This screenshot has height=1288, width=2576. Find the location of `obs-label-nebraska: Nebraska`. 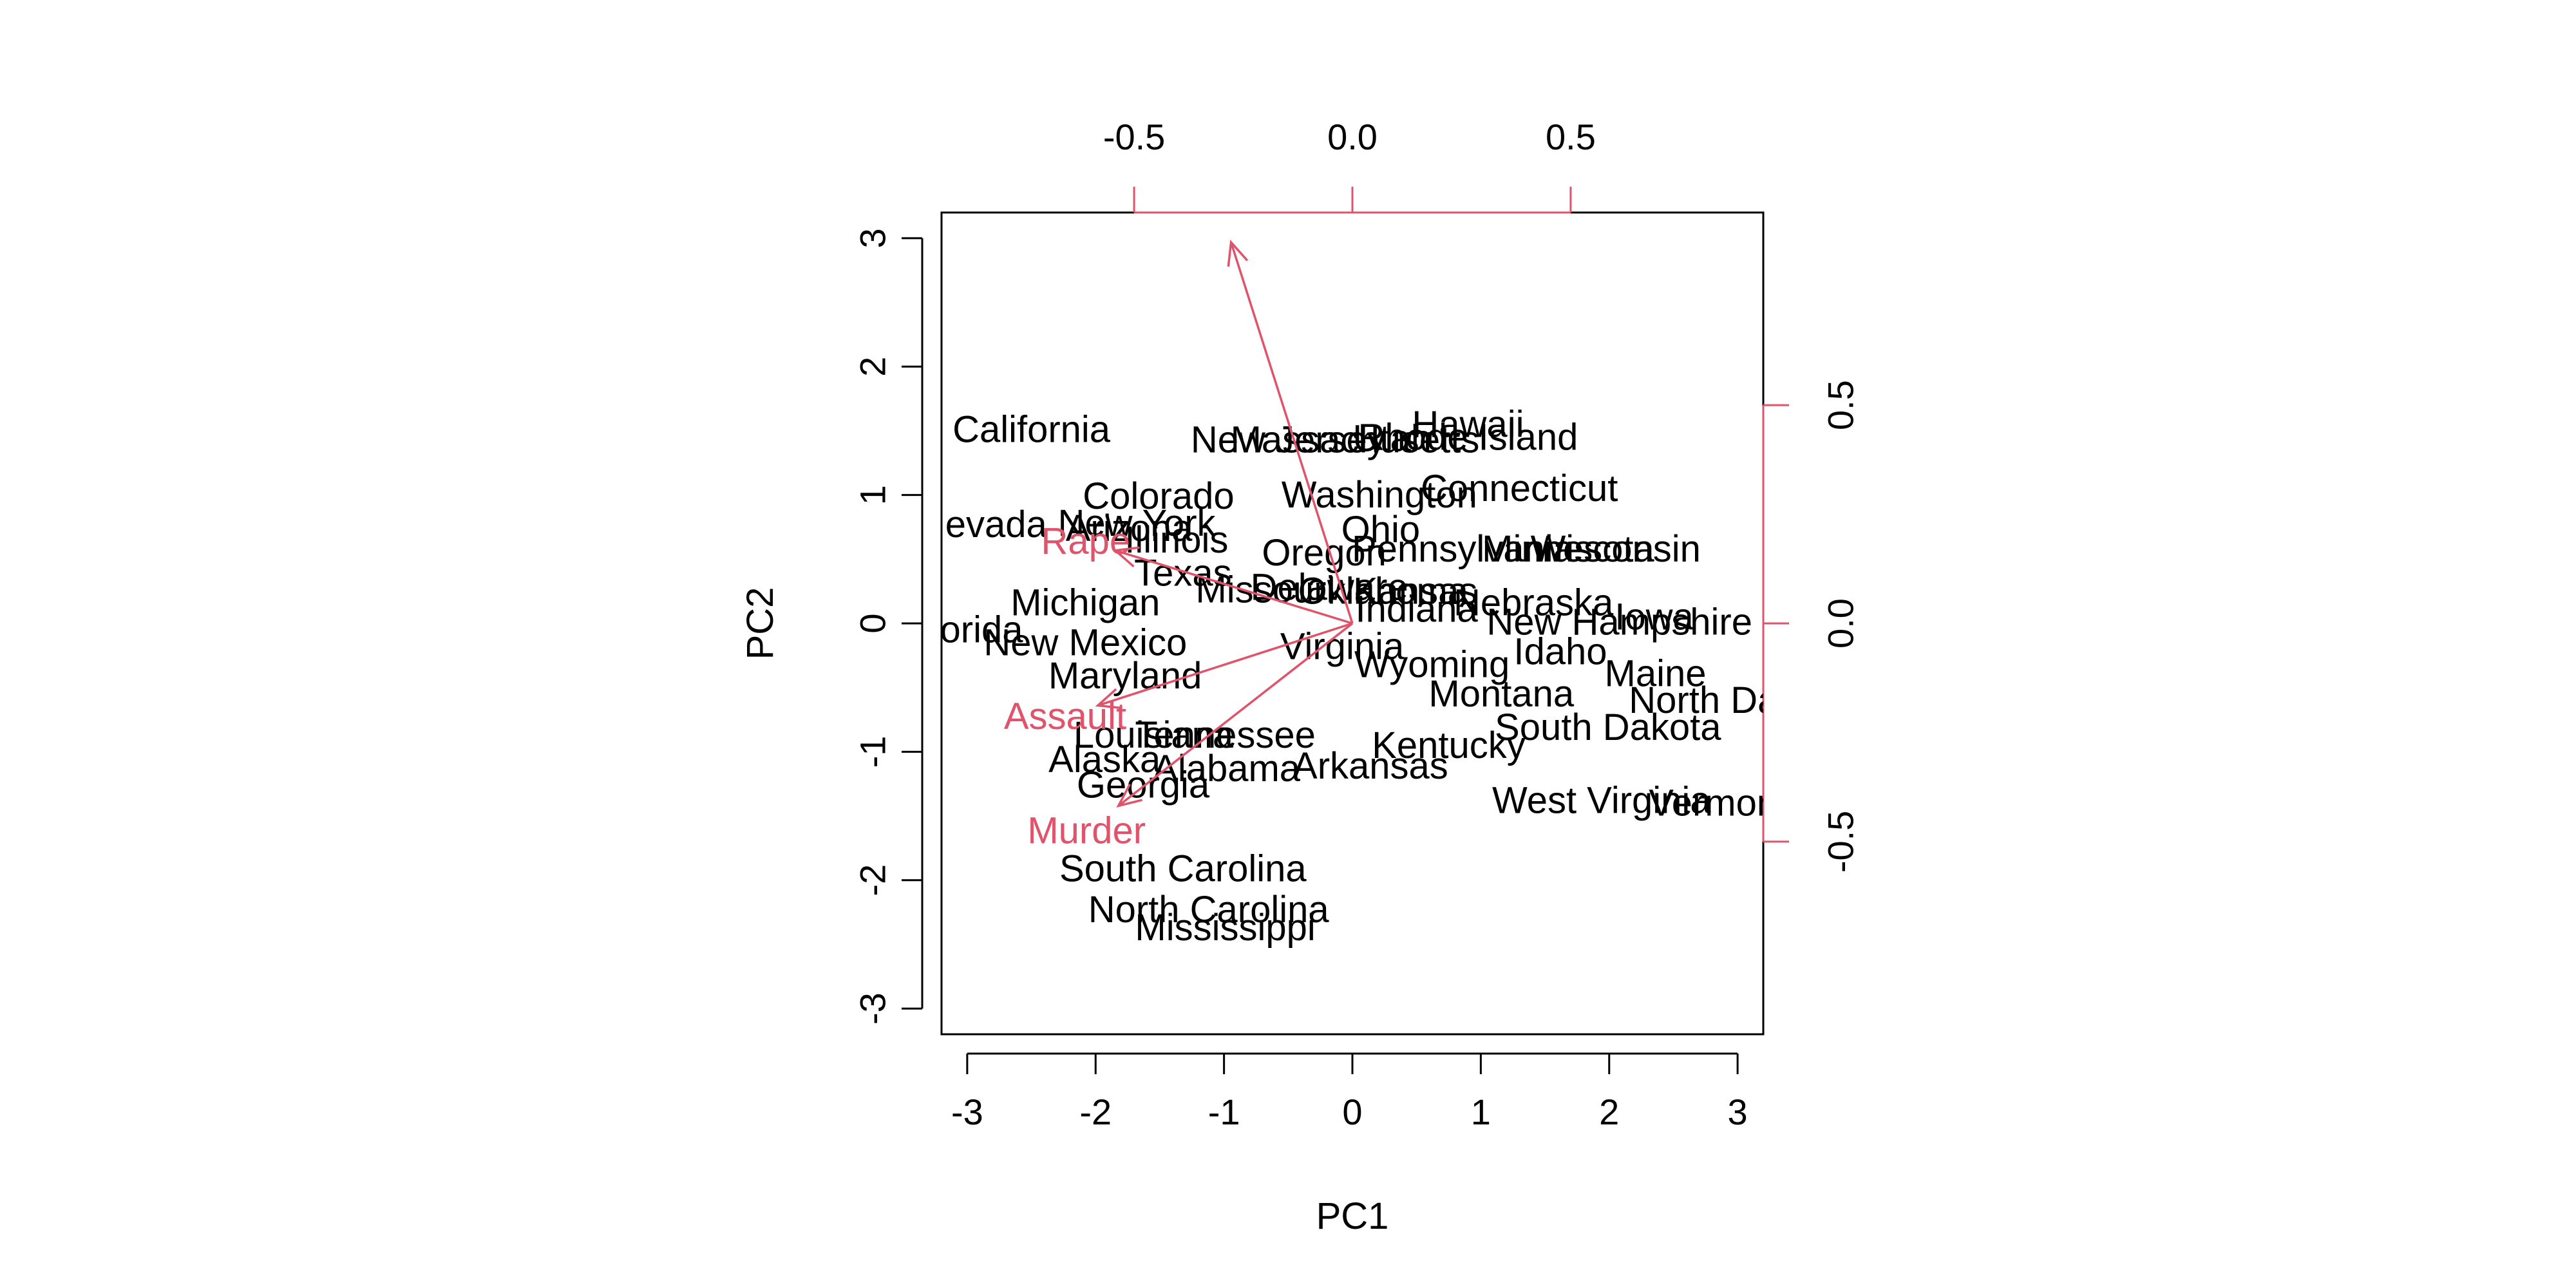

obs-label-nebraska: Nebraska is located at coordinates (1534, 603).